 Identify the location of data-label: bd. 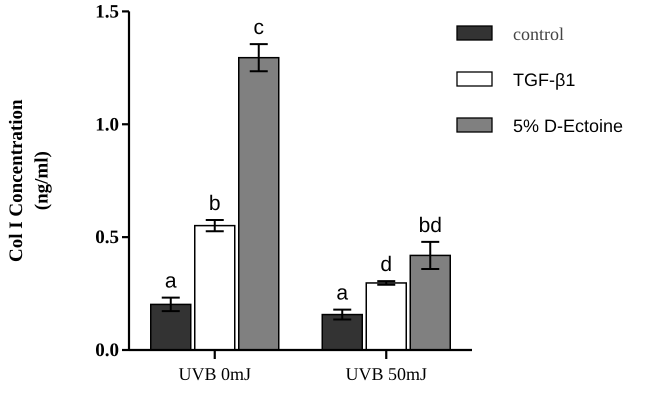
(430, 225).